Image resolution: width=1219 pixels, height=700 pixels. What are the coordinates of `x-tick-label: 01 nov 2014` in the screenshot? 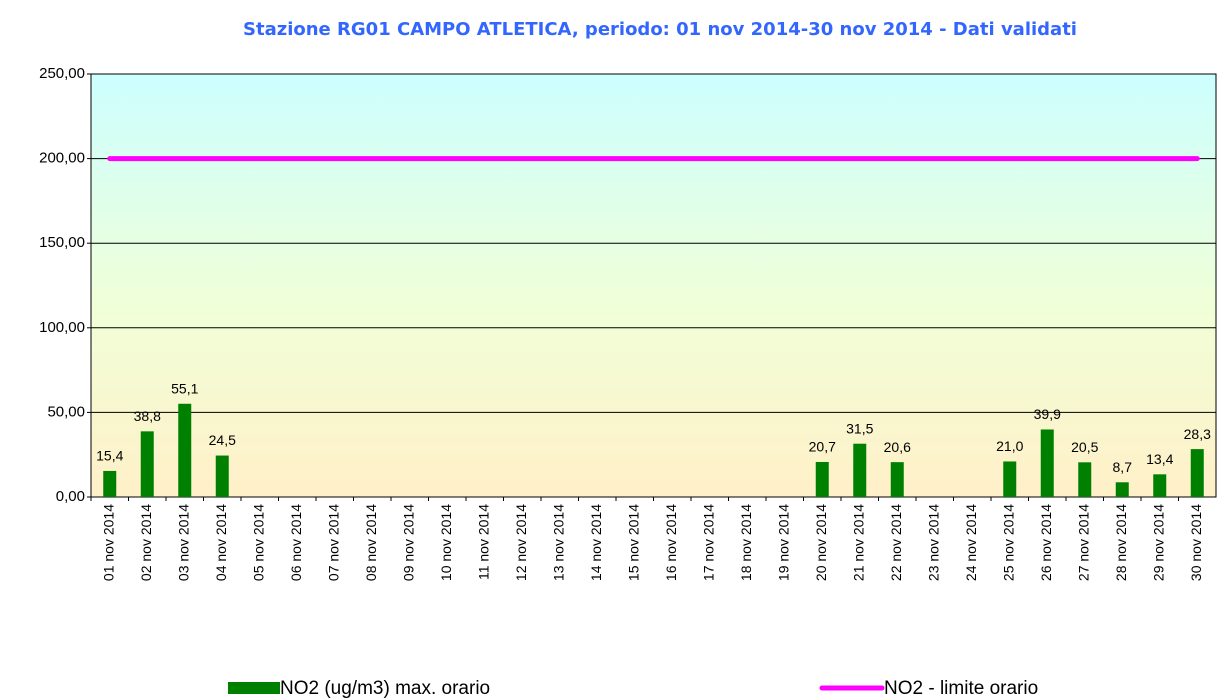 It's located at (108, 542).